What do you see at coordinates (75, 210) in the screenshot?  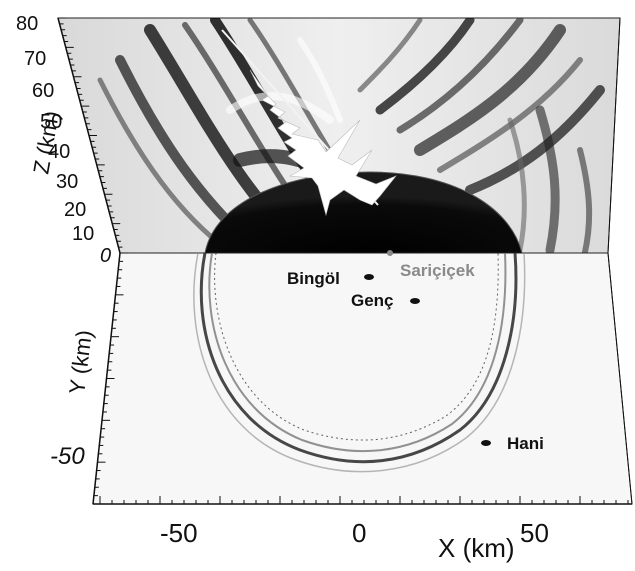 I see `z-tick-label: 20` at bounding box center [75, 210].